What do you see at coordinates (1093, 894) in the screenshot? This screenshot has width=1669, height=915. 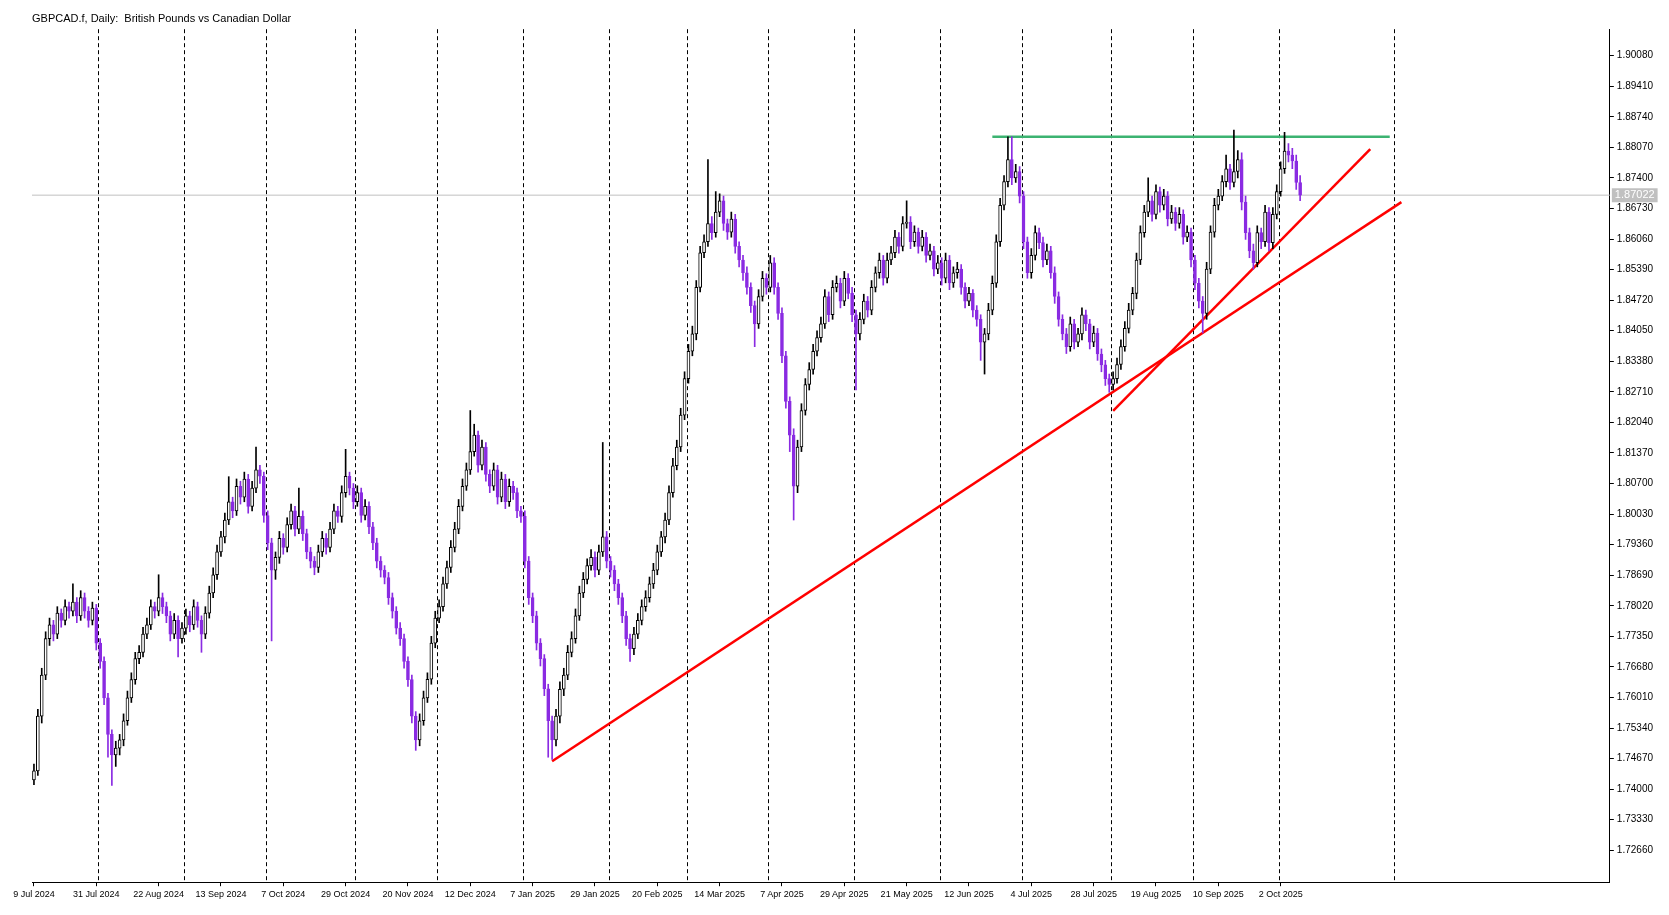 I see `x-tick-label: 28 Jul 2025` at bounding box center [1093, 894].